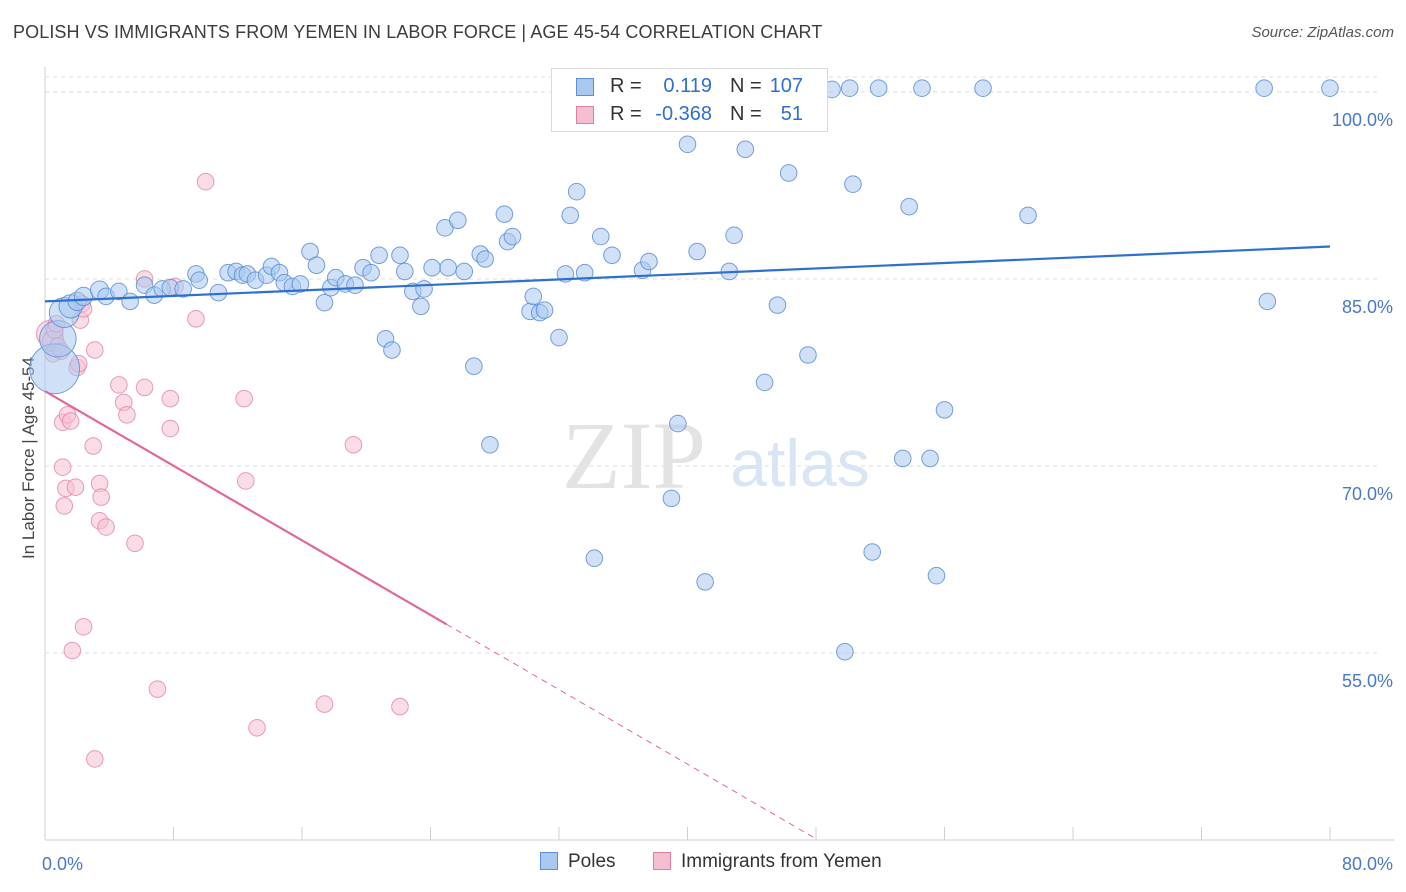 This screenshot has width=1406, height=892. I want to click on x-tick-label: 80.0%, so click(1367, 864).